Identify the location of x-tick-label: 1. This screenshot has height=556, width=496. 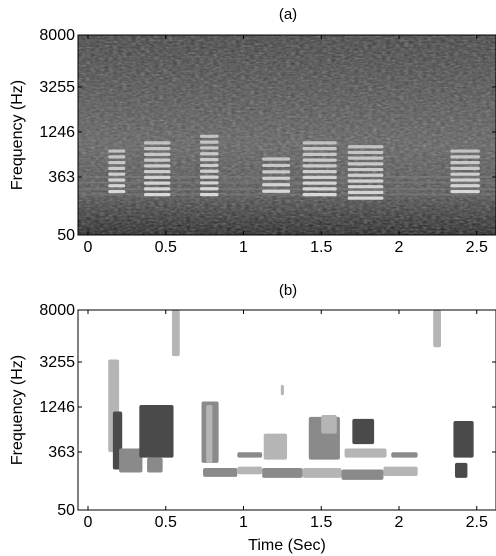
(243, 522).